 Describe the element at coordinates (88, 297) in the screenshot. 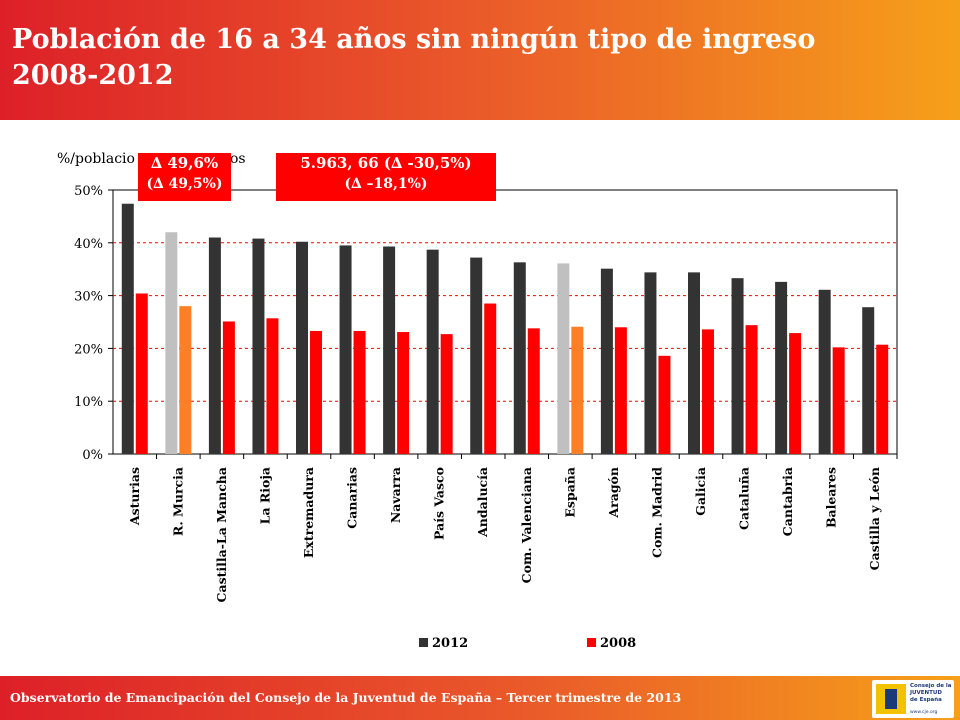

I see `y-tick-label: 30%` at that location.